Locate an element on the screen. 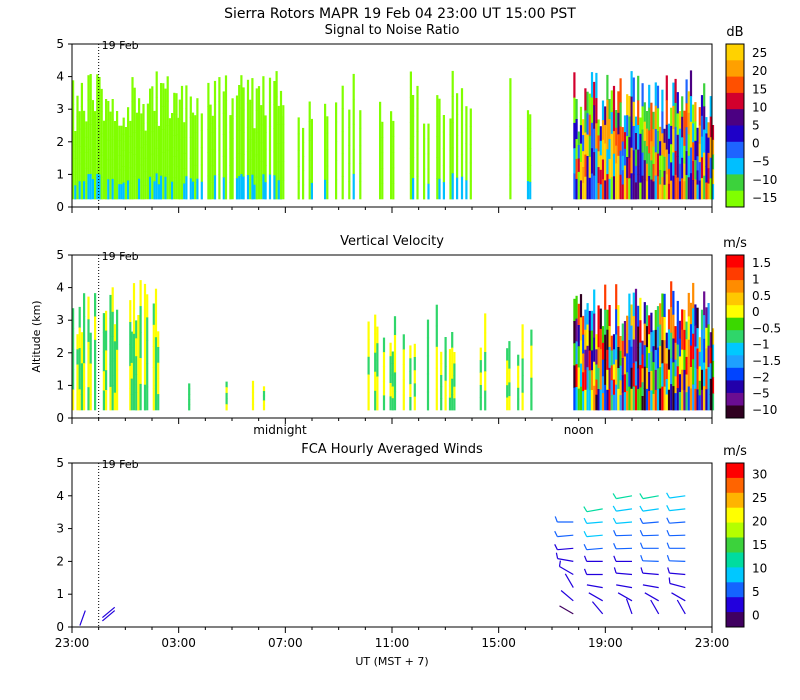 Image resolution: width=800 pixels, height=700 pixels. colorbar-label: −0.5 is located at coordinates (766, 328).